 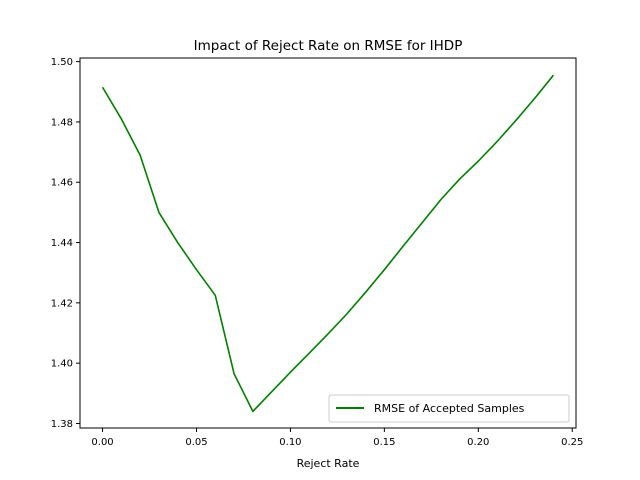 I want to click on legend: RMSE of Accepted Samples, so click(x=449, y=408).